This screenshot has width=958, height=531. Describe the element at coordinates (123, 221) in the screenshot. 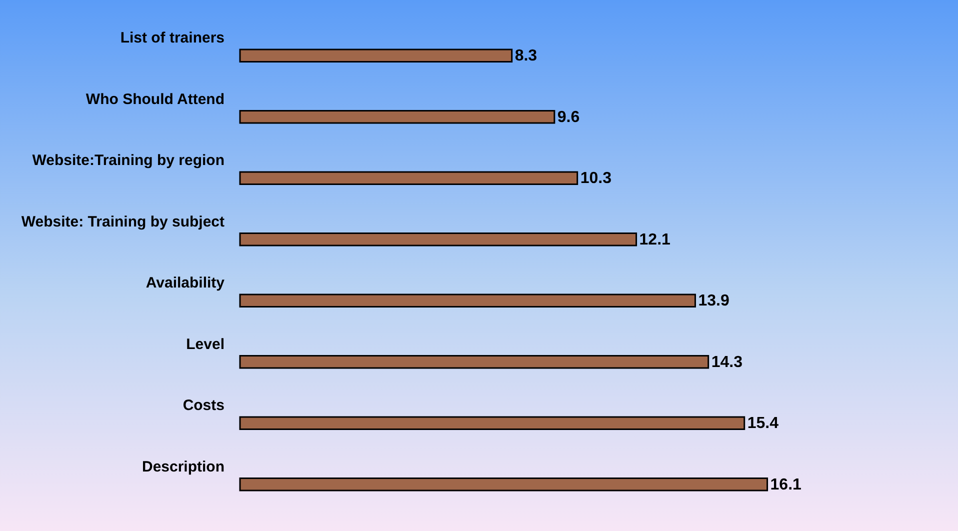

I see `y-tick-label: Website: Training by subject` at that location.